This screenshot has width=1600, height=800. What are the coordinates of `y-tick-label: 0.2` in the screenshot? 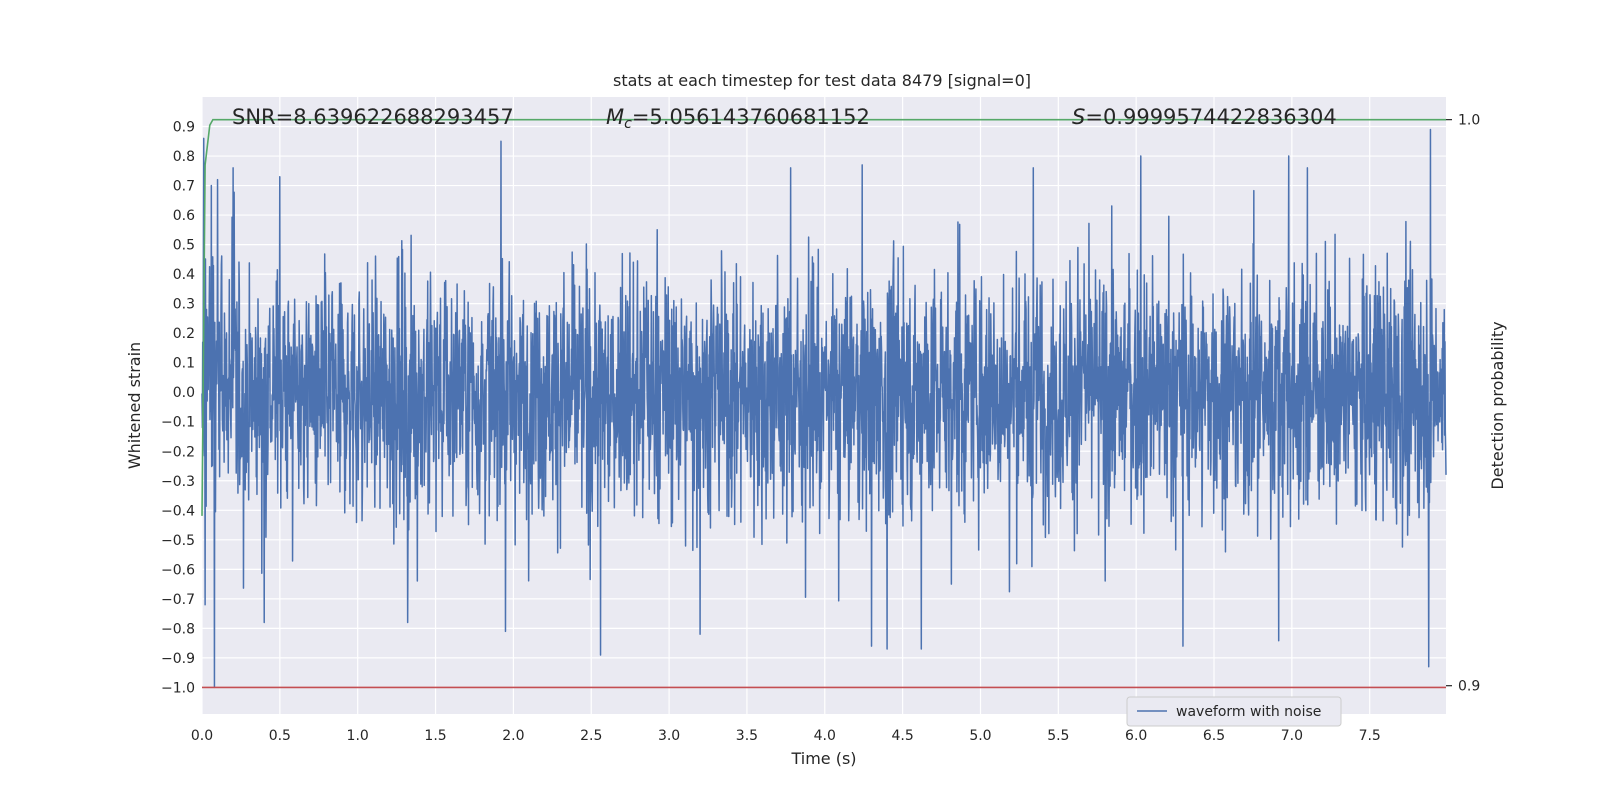 It's located at (184, 334).